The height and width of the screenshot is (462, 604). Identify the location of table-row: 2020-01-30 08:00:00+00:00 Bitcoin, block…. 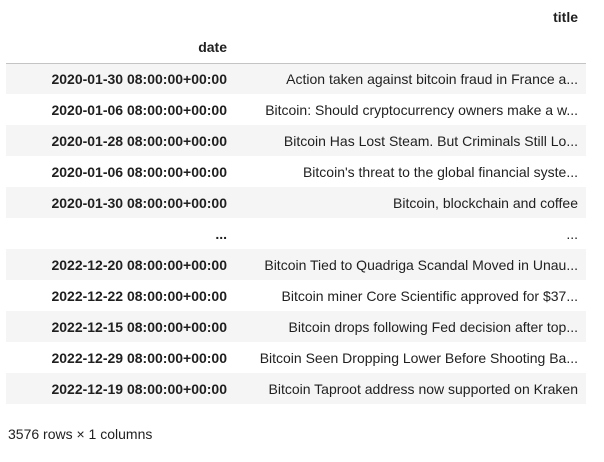
(296, 202).